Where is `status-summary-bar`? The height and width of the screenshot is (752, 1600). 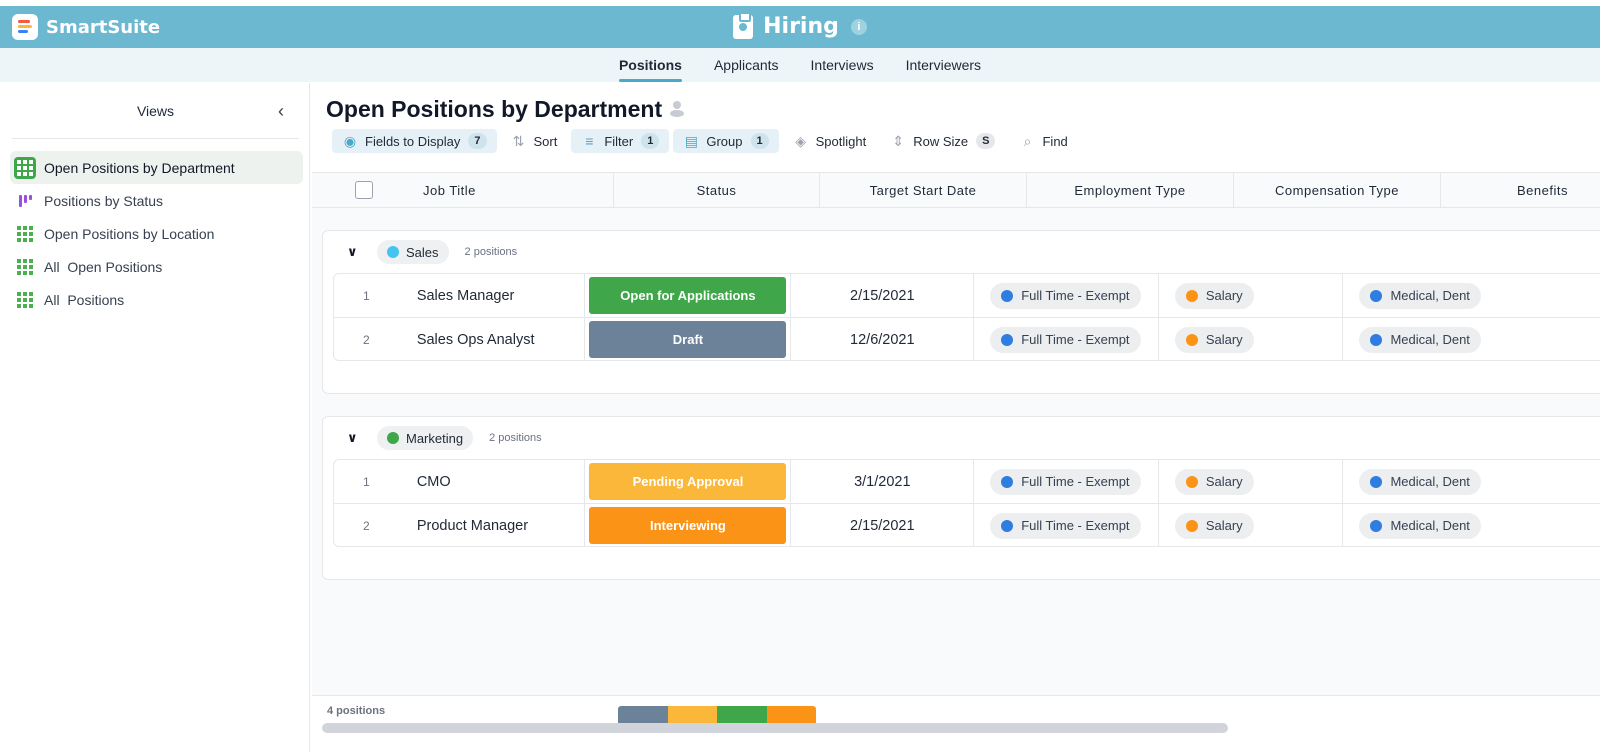 status-summary-bar is located at coordinates (717, 717).